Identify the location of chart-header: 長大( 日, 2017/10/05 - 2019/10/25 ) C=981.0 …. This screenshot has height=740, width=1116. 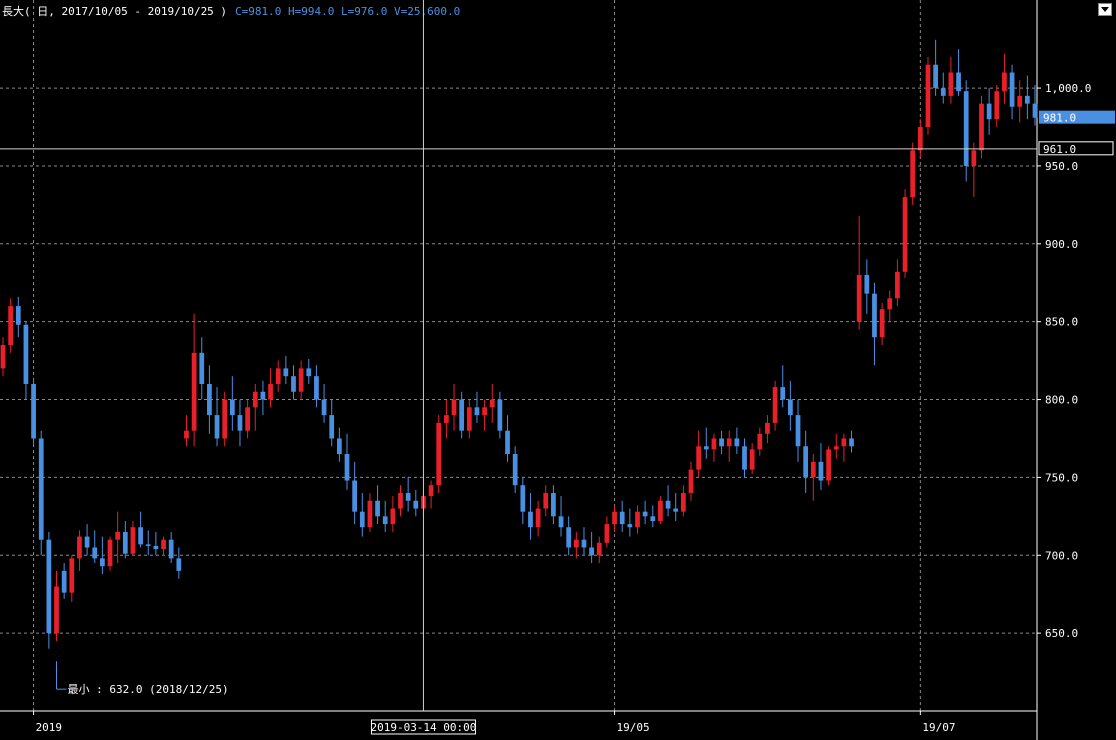
(231, 11).